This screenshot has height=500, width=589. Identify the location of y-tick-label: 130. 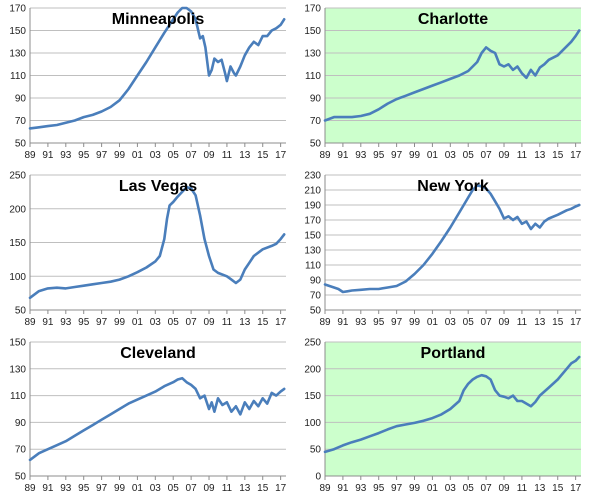
(17, 54).